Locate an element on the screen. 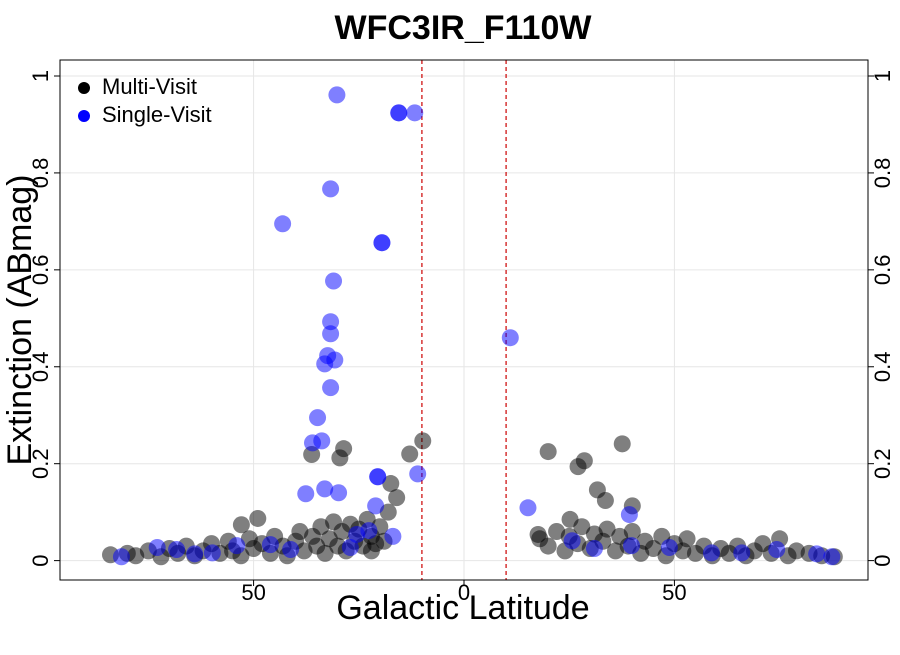 The height and width of the screenshot is (655, 900). legend-label: Single-Visit is located at coordinates (157, 114).